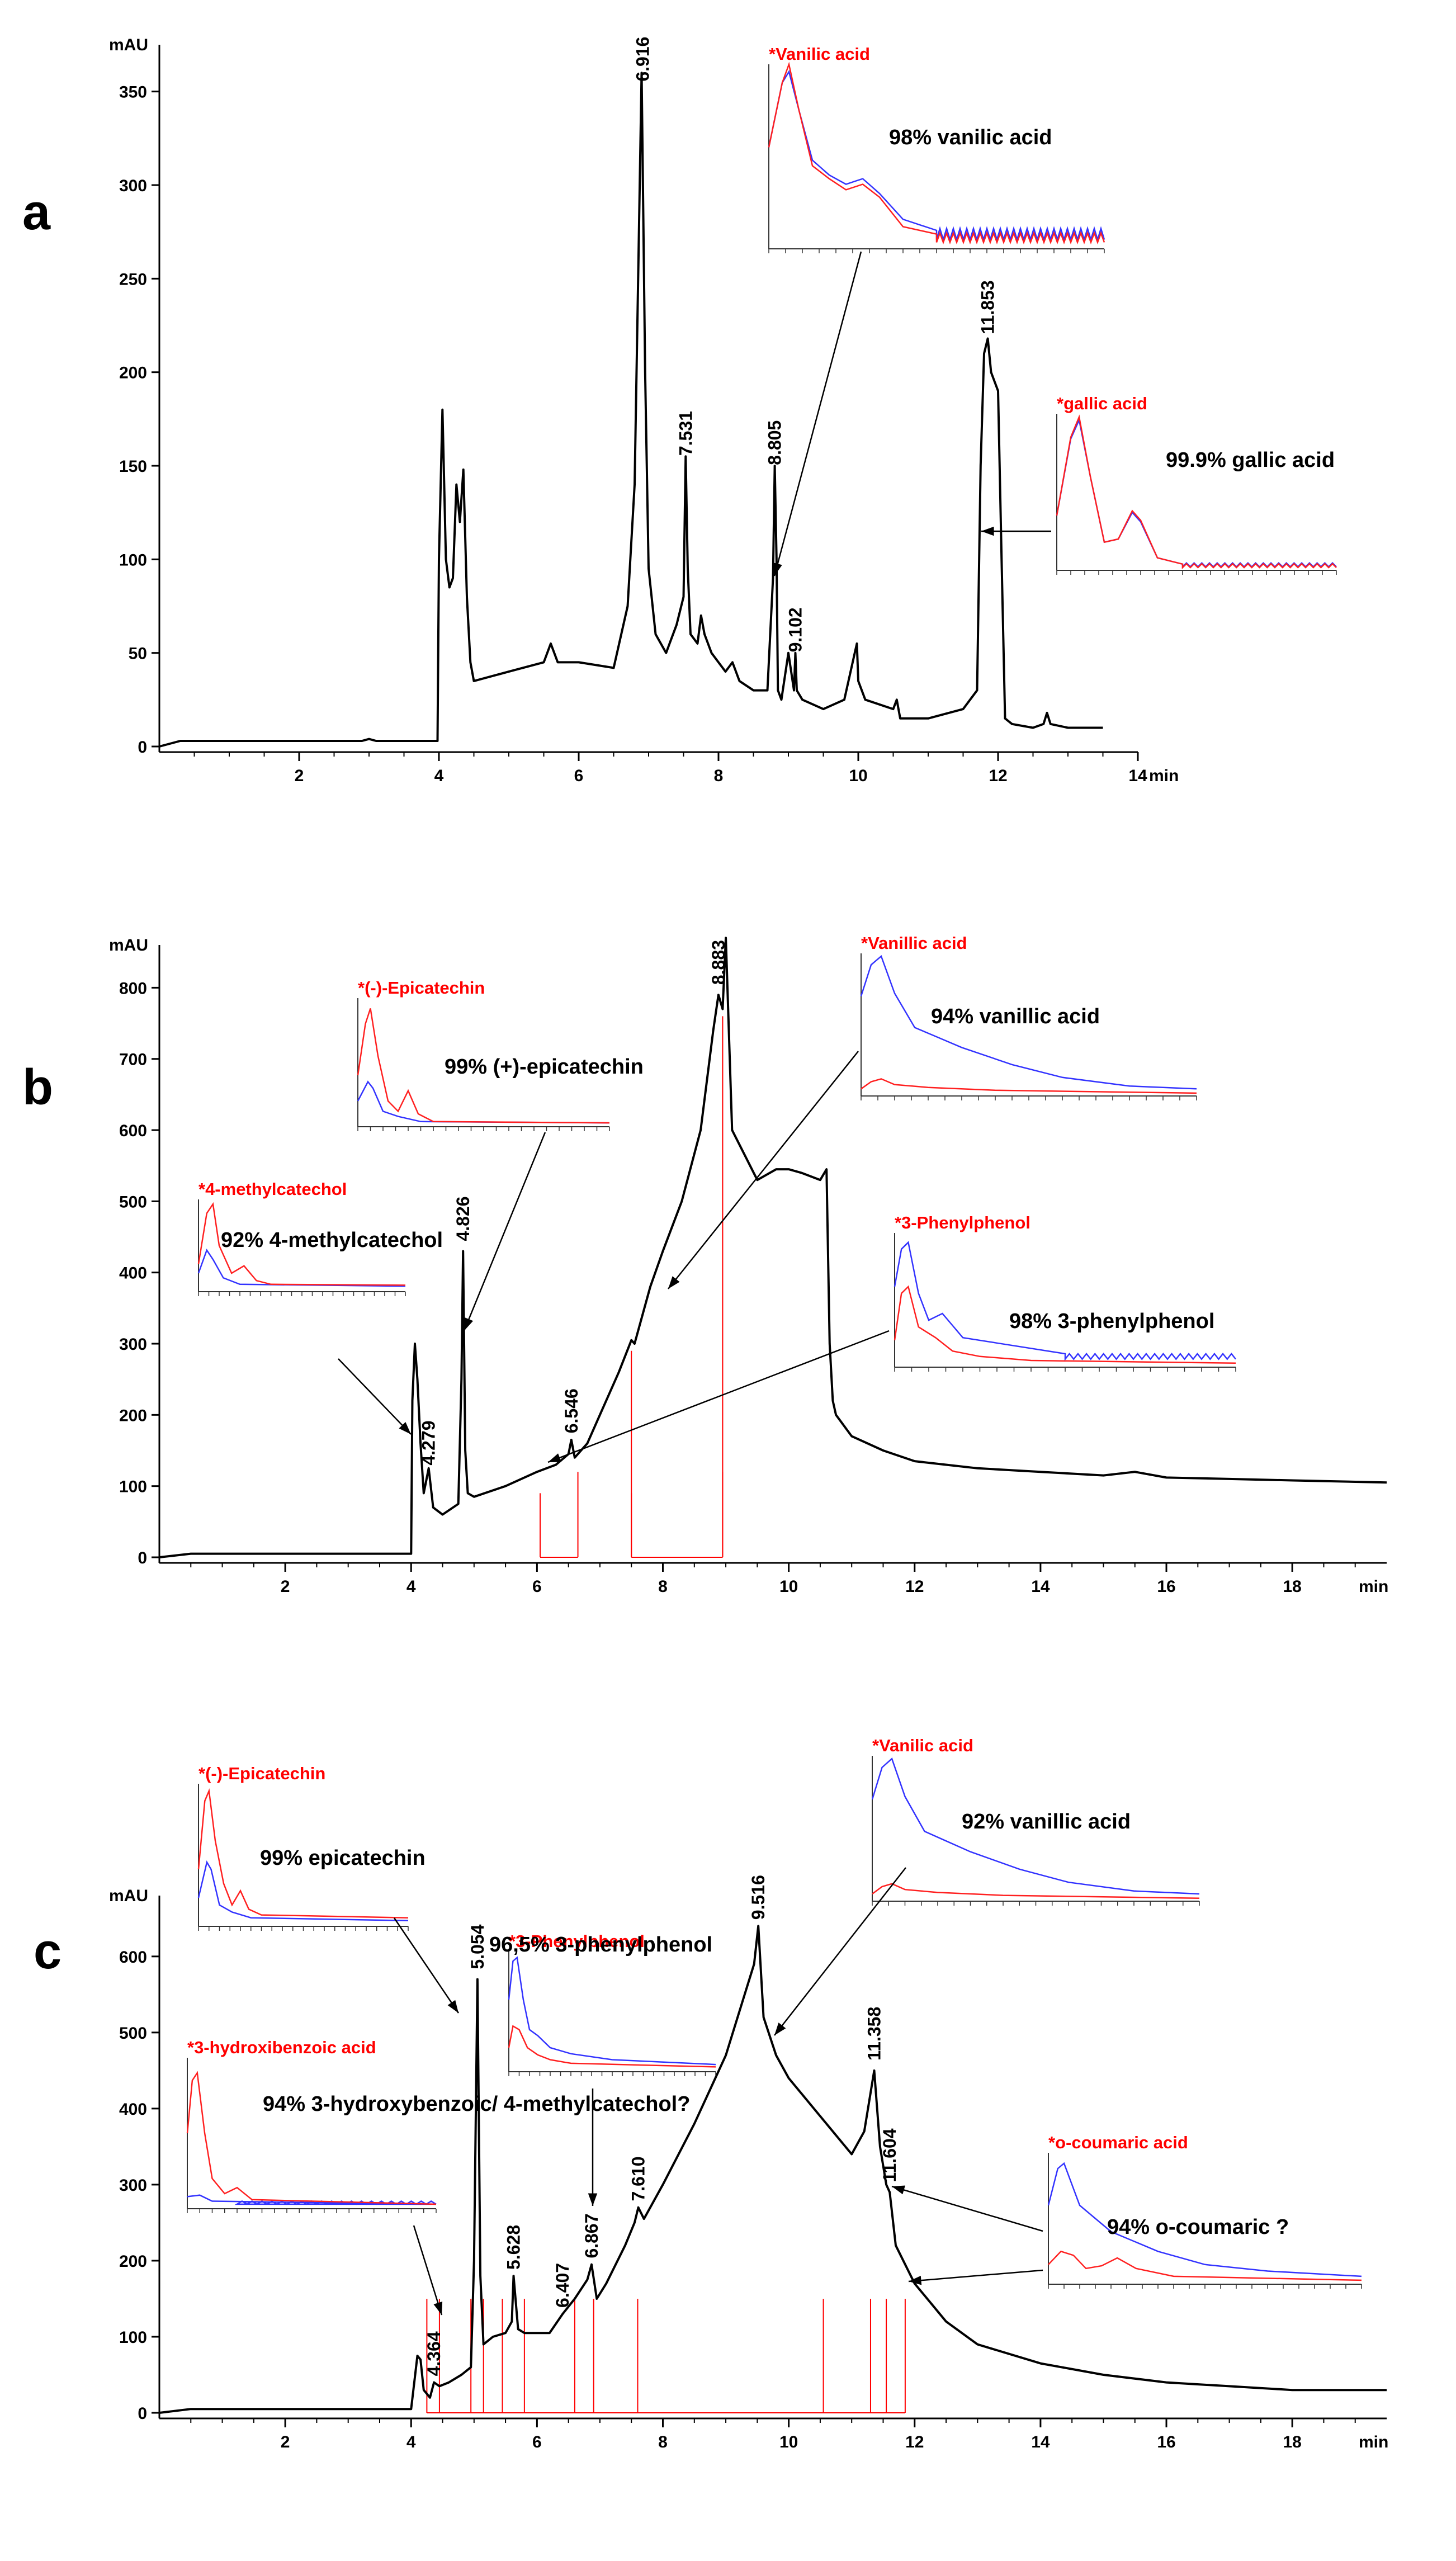  What do you see at coordinates (36, 212) in the screenshot?
I see `panel-letter: a` at bounding box center [36, 212].